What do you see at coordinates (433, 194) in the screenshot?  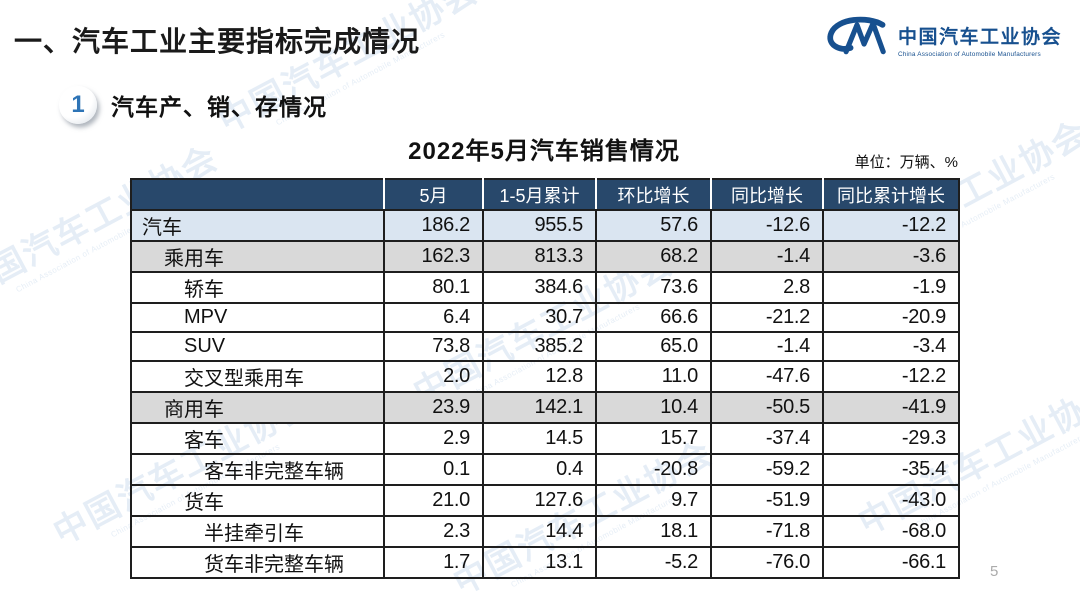 I see `column-header-month: 5月` at bounding box center [433, 194].